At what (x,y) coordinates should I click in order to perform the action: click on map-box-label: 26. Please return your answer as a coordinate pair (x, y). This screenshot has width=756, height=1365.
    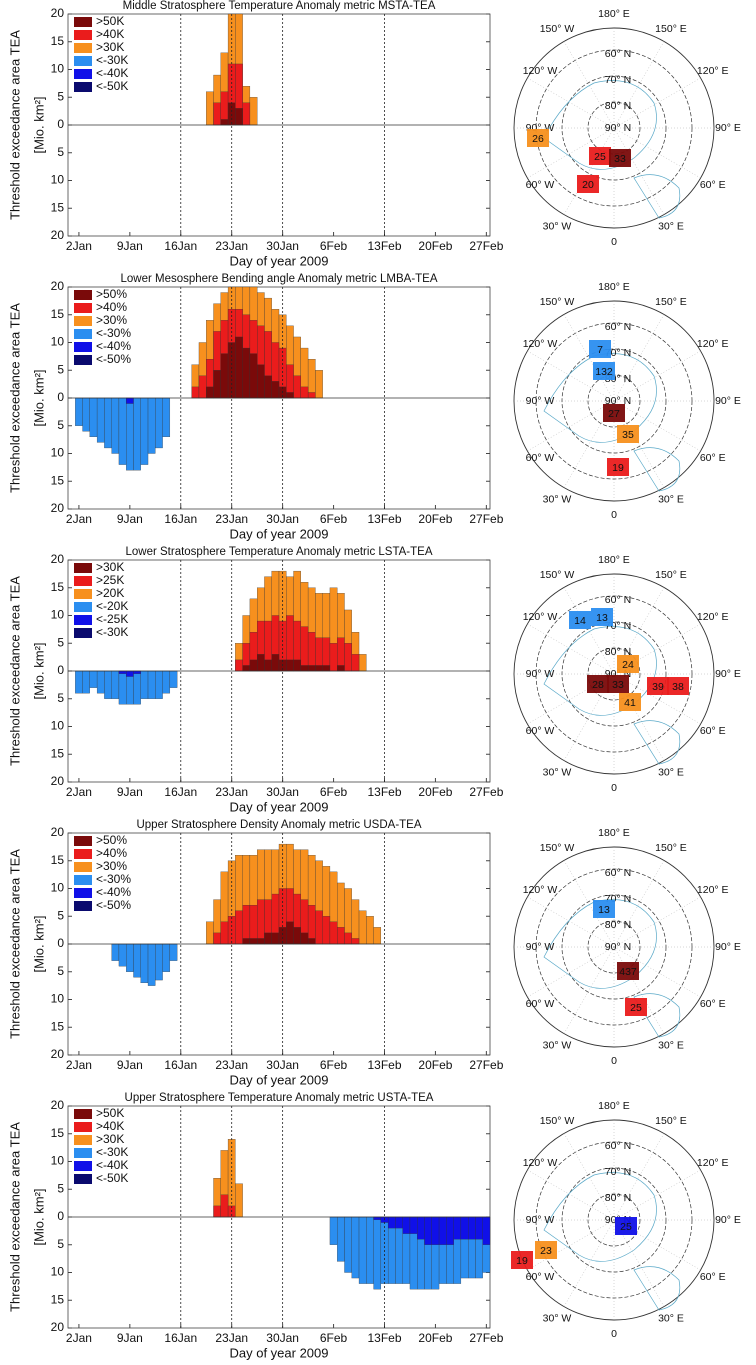
    Looking at the image, I should click on (538, 139).